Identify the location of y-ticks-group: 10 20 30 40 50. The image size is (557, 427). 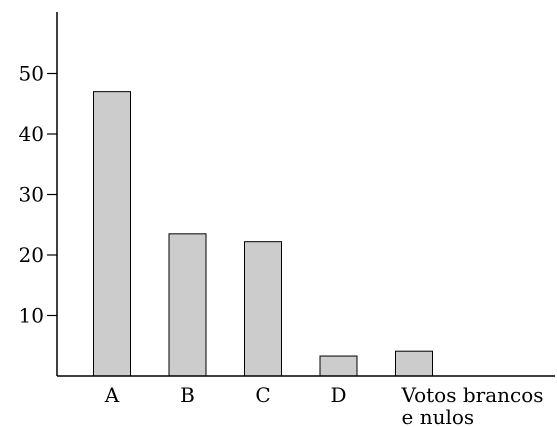
(38, 195).